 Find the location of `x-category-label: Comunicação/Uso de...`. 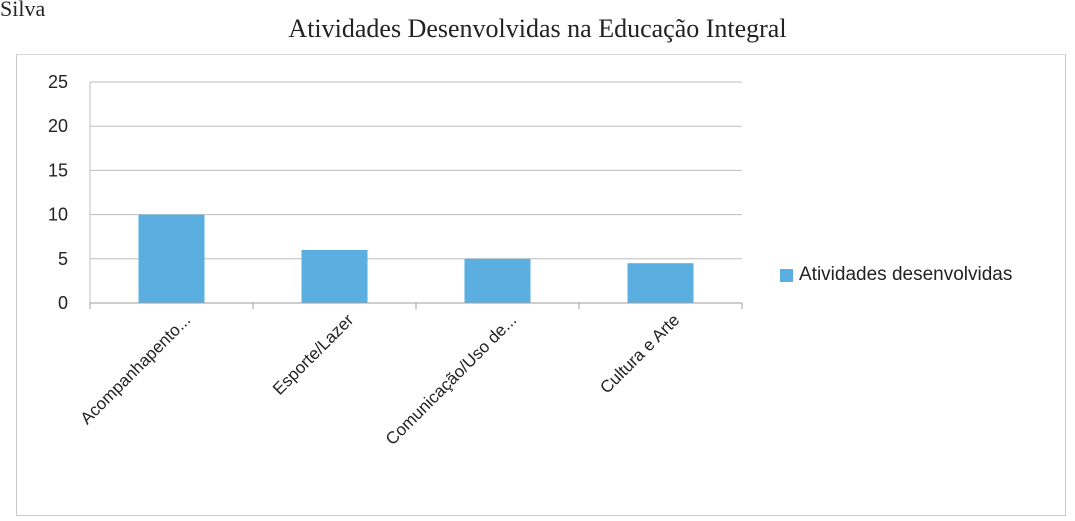

x-category-label: Comunicação/Uso de... is located at coordinates (451, 379).